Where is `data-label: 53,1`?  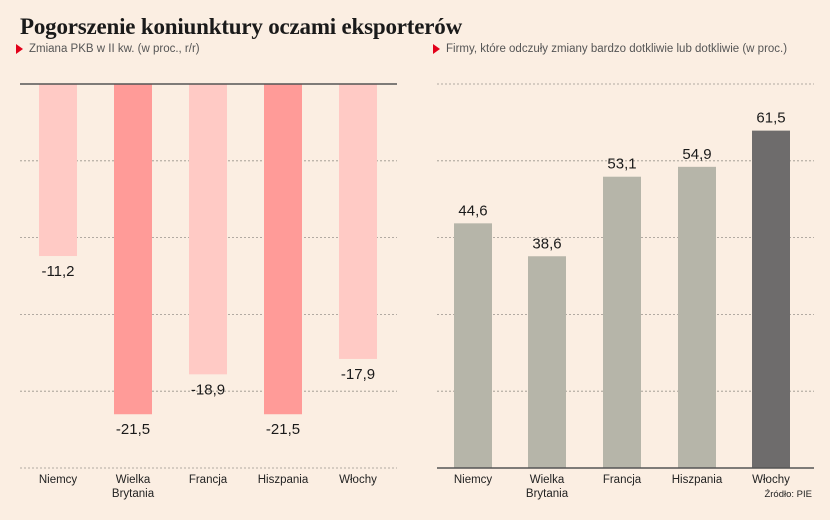 data-label: 53,1 is located at coordinates (621, 164).